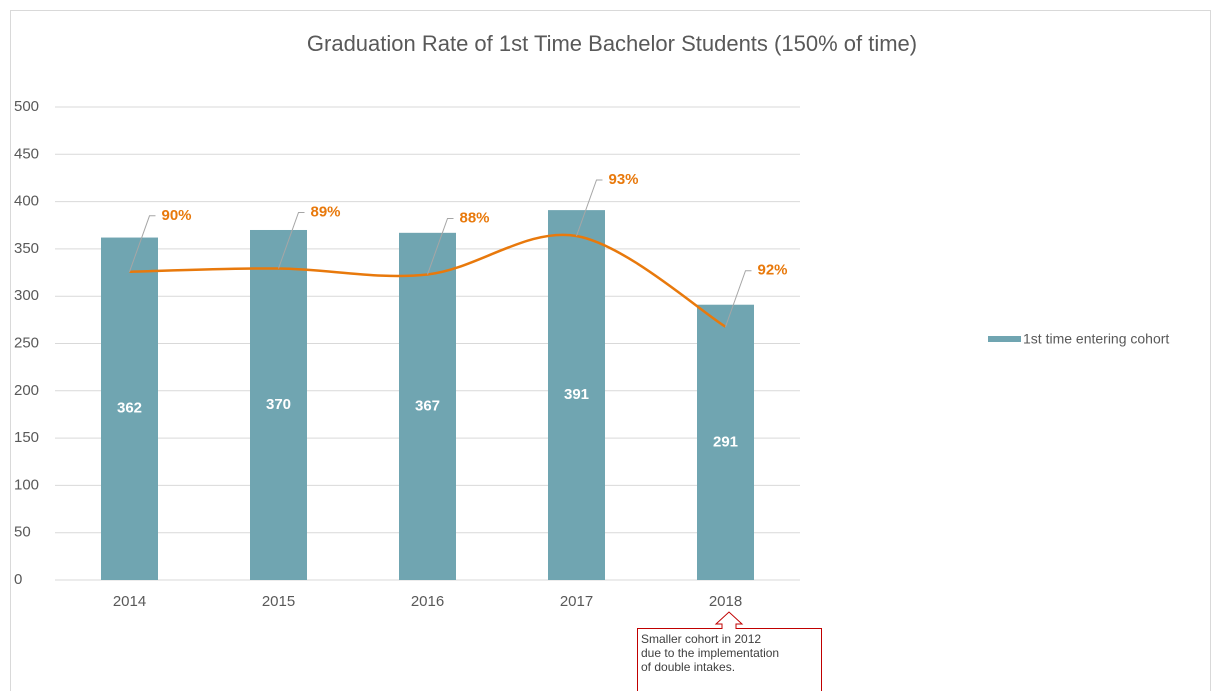  Describe the element at coordinates (725, 601) in the screenshot. I see `x-tick-label: 2018` at that location.